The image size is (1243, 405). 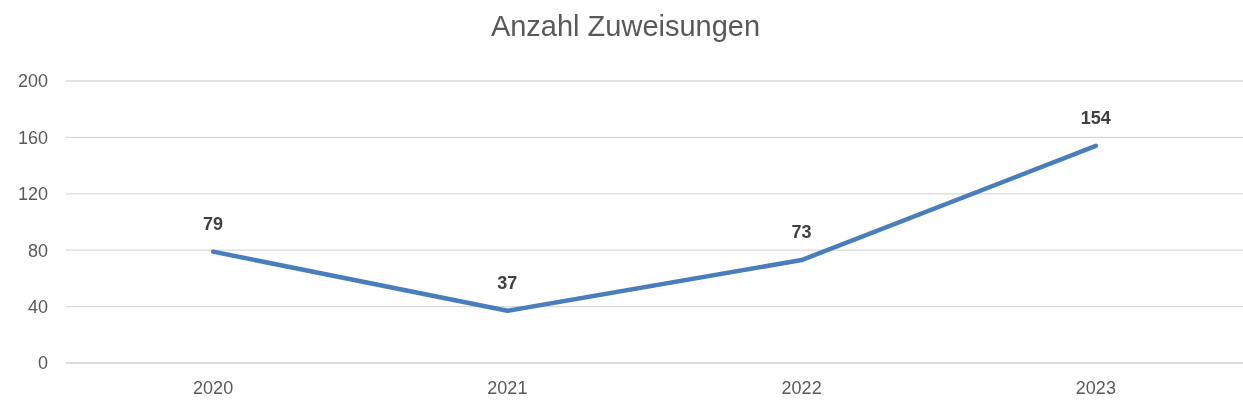 What do you see at coordinates (507, 387) in the screenshot?
I see `x-tick-label: 2021` at bounding box center [507, 387].